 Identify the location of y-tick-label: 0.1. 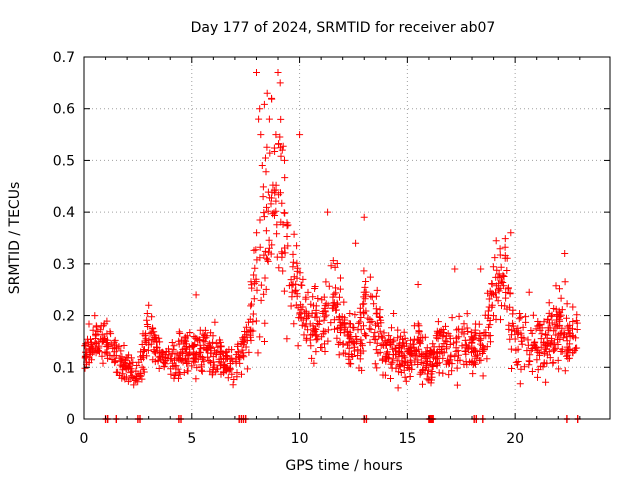
(64, 368).